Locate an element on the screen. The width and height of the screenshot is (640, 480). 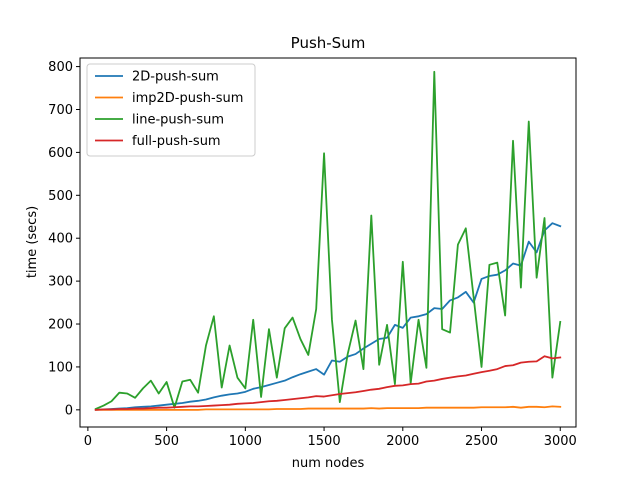
y-tick-label: 0 is located at coordinates (69, 410).